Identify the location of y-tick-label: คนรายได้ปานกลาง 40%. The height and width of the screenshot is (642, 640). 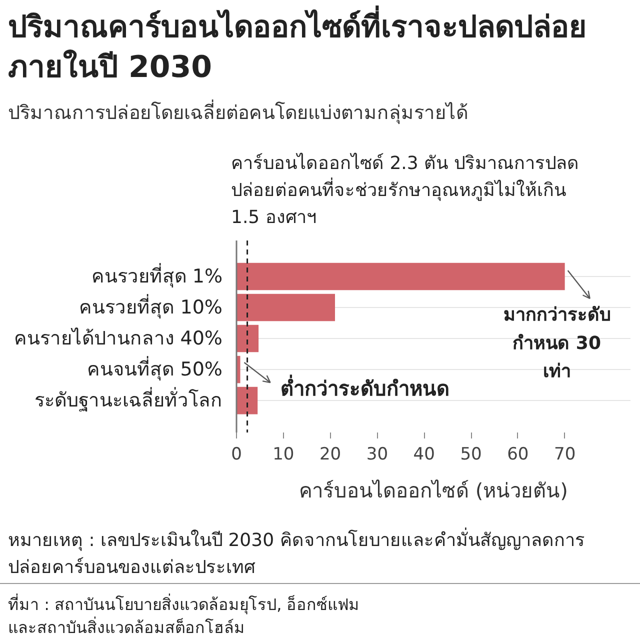
(118, 339).